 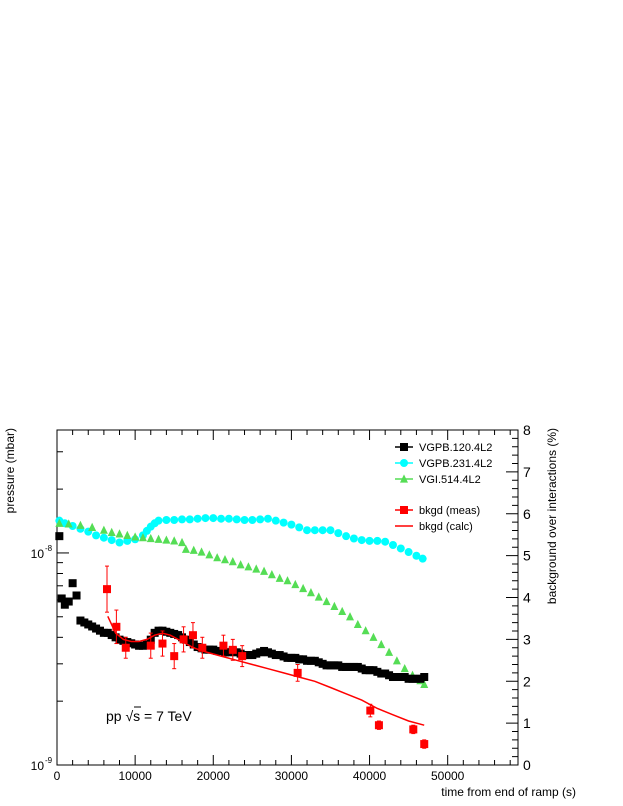 I want to click on legend-entry: bkgd (calc), so click(x=434, y=527).